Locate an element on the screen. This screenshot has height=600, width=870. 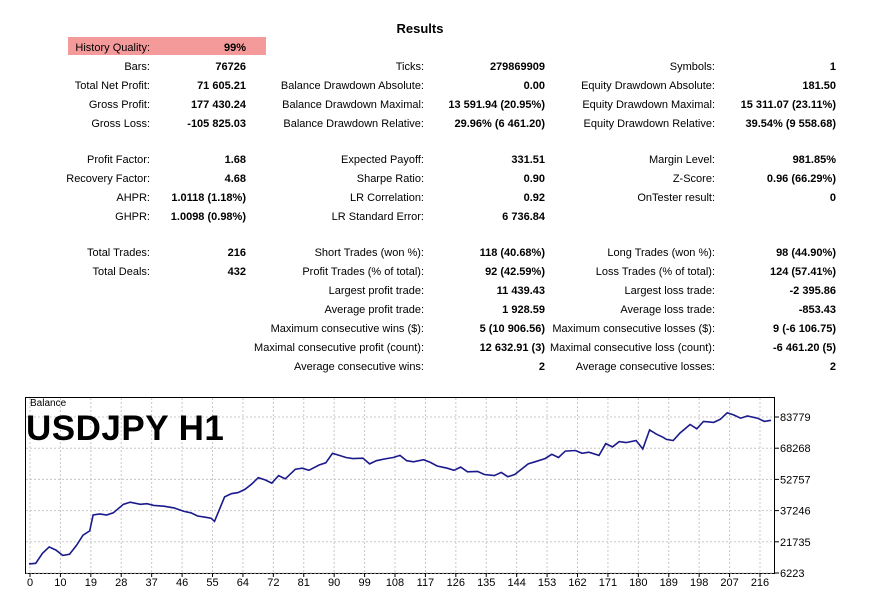
stat-value: 0.00 is located at coordinates (534, 86).